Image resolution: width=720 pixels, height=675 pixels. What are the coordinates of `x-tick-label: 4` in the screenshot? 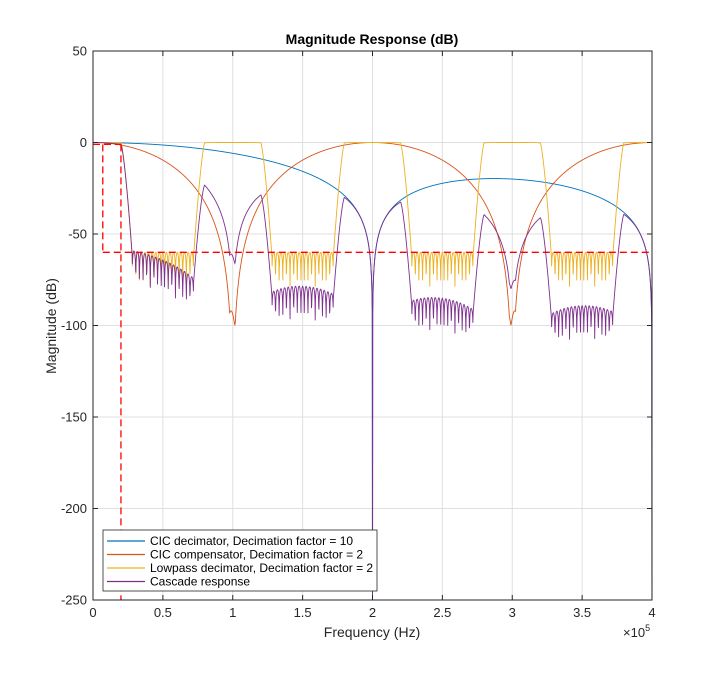 It's located at (651, 612).